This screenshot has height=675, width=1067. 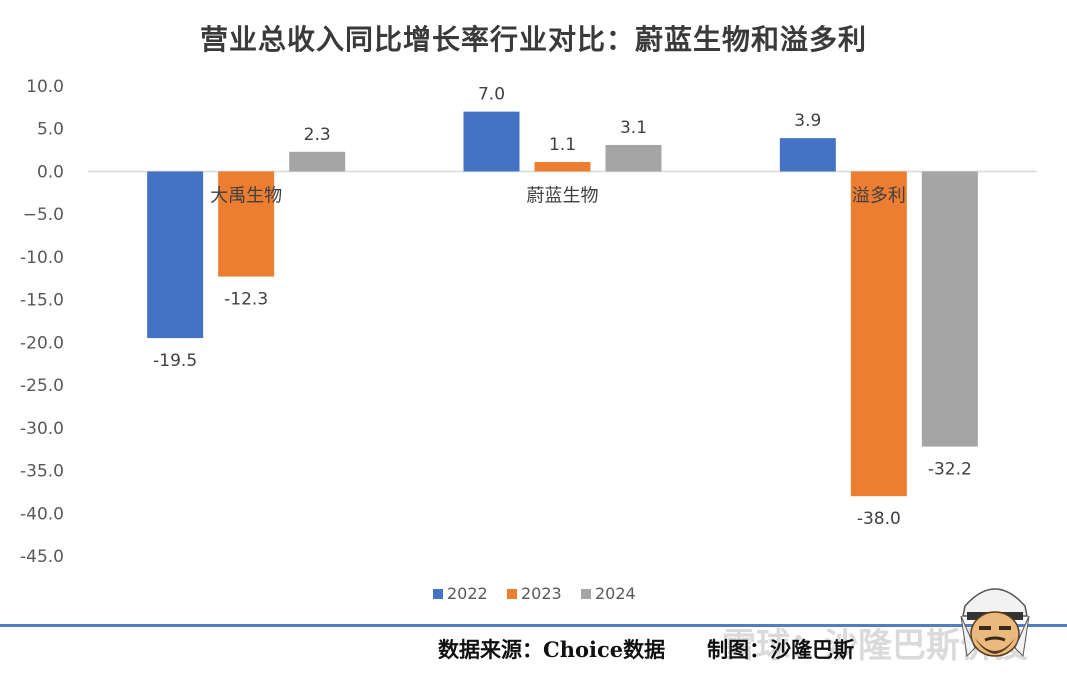 What do you see at coordinates (541, 593) in the screenshot?
I see `legend-label-2023: 2023` at bounding box center [541, 593].